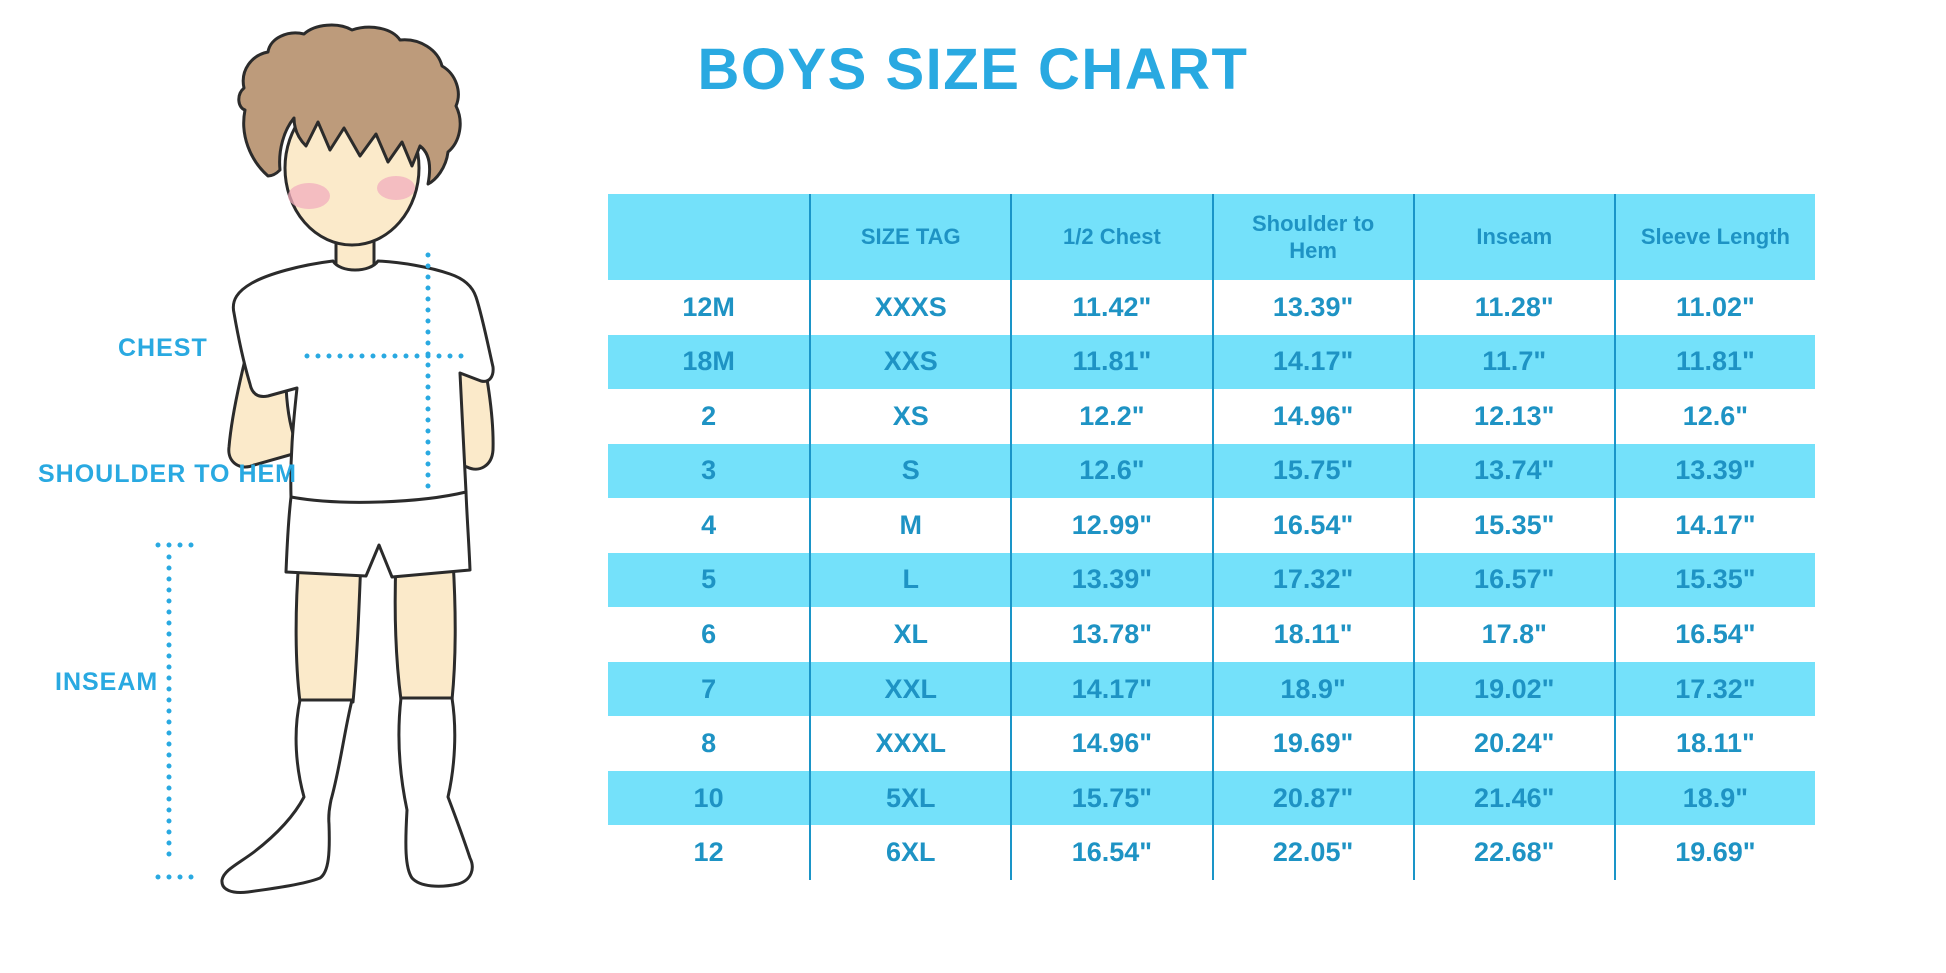  What do you see at coordinates (1513, 307) in the screenshot?
I see `table-cell: 11.28"` at bounding box center [1513, 307].